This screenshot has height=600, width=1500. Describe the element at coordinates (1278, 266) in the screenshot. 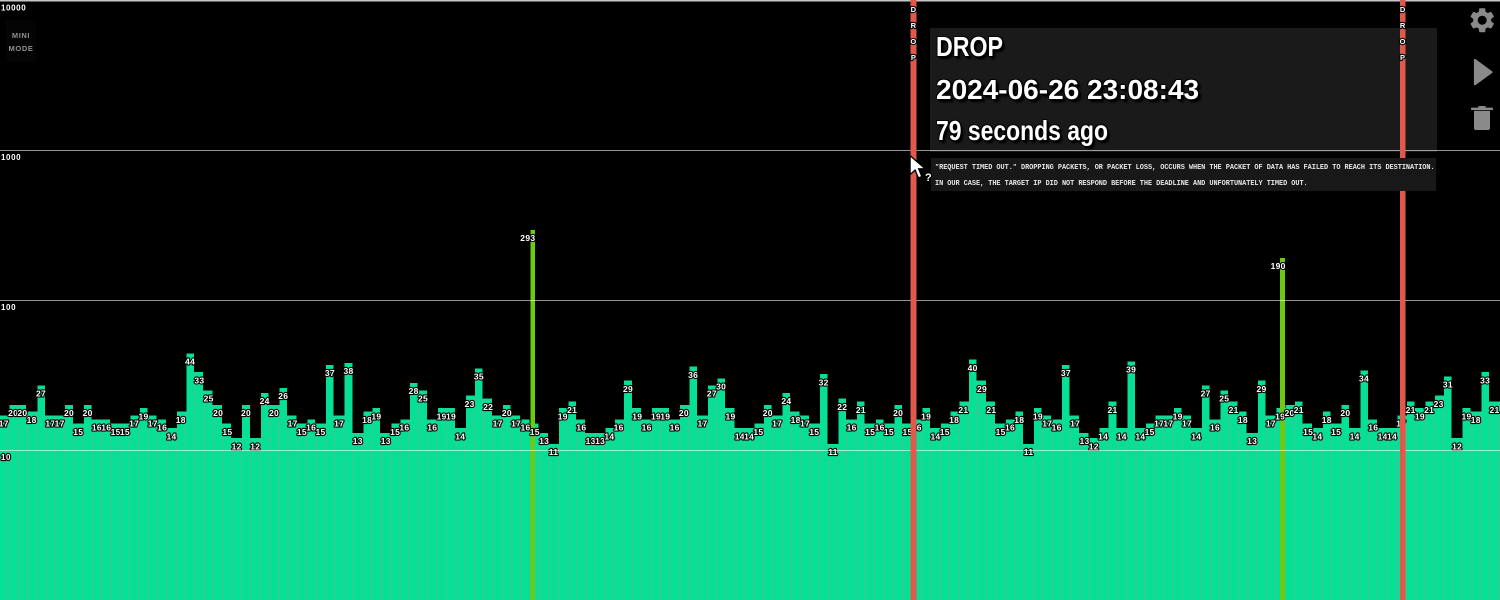

I see `svg-text: 190` at that location.